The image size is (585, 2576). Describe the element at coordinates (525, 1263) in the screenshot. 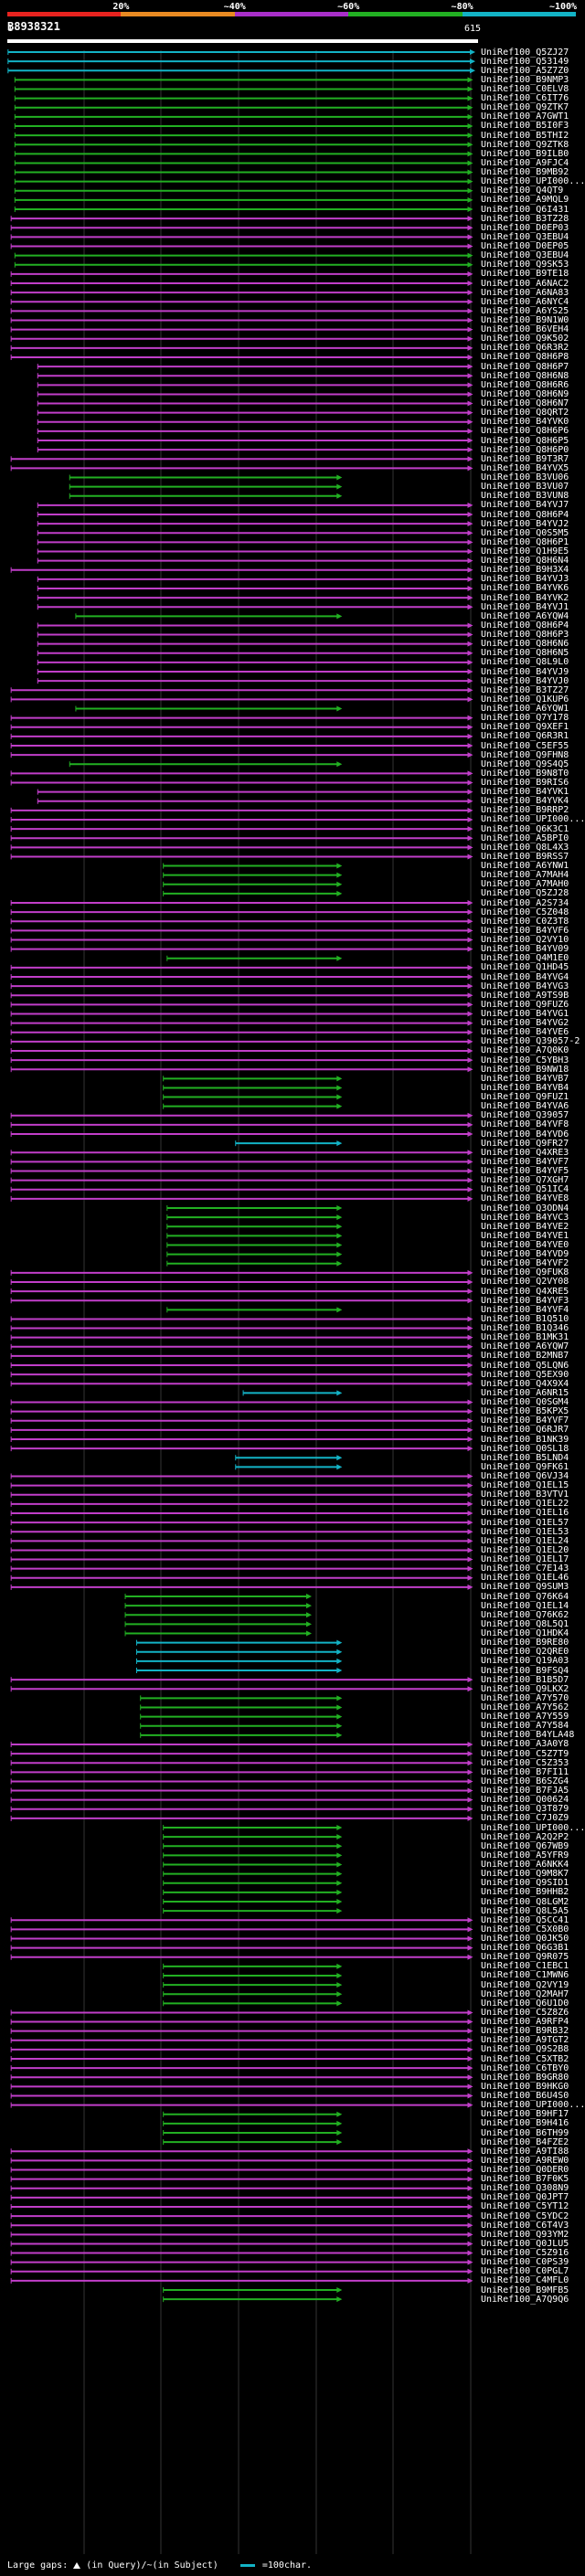

I see `hit-label: UniRef100_B4YVF2` at that location.